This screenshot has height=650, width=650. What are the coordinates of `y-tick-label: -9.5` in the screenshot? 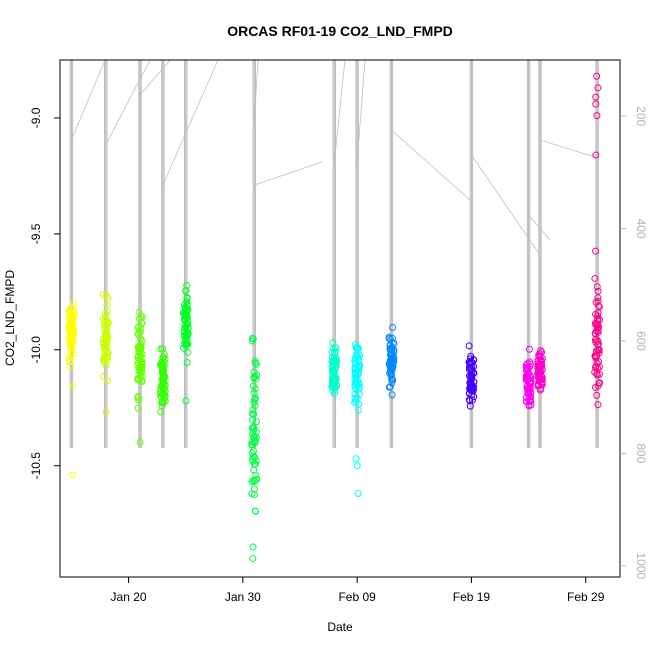 It's located at (36, 233).